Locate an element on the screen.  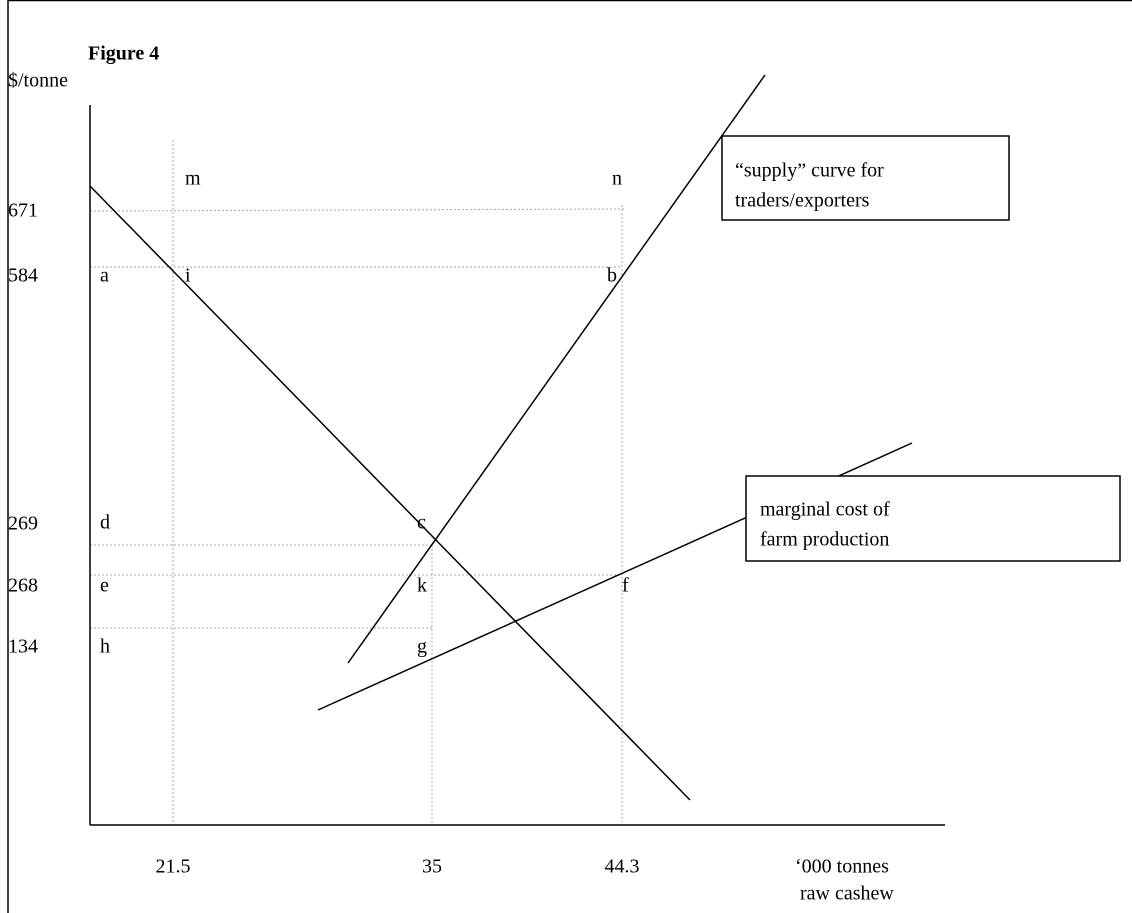
point-label: c is located at coordinates (421, 523).